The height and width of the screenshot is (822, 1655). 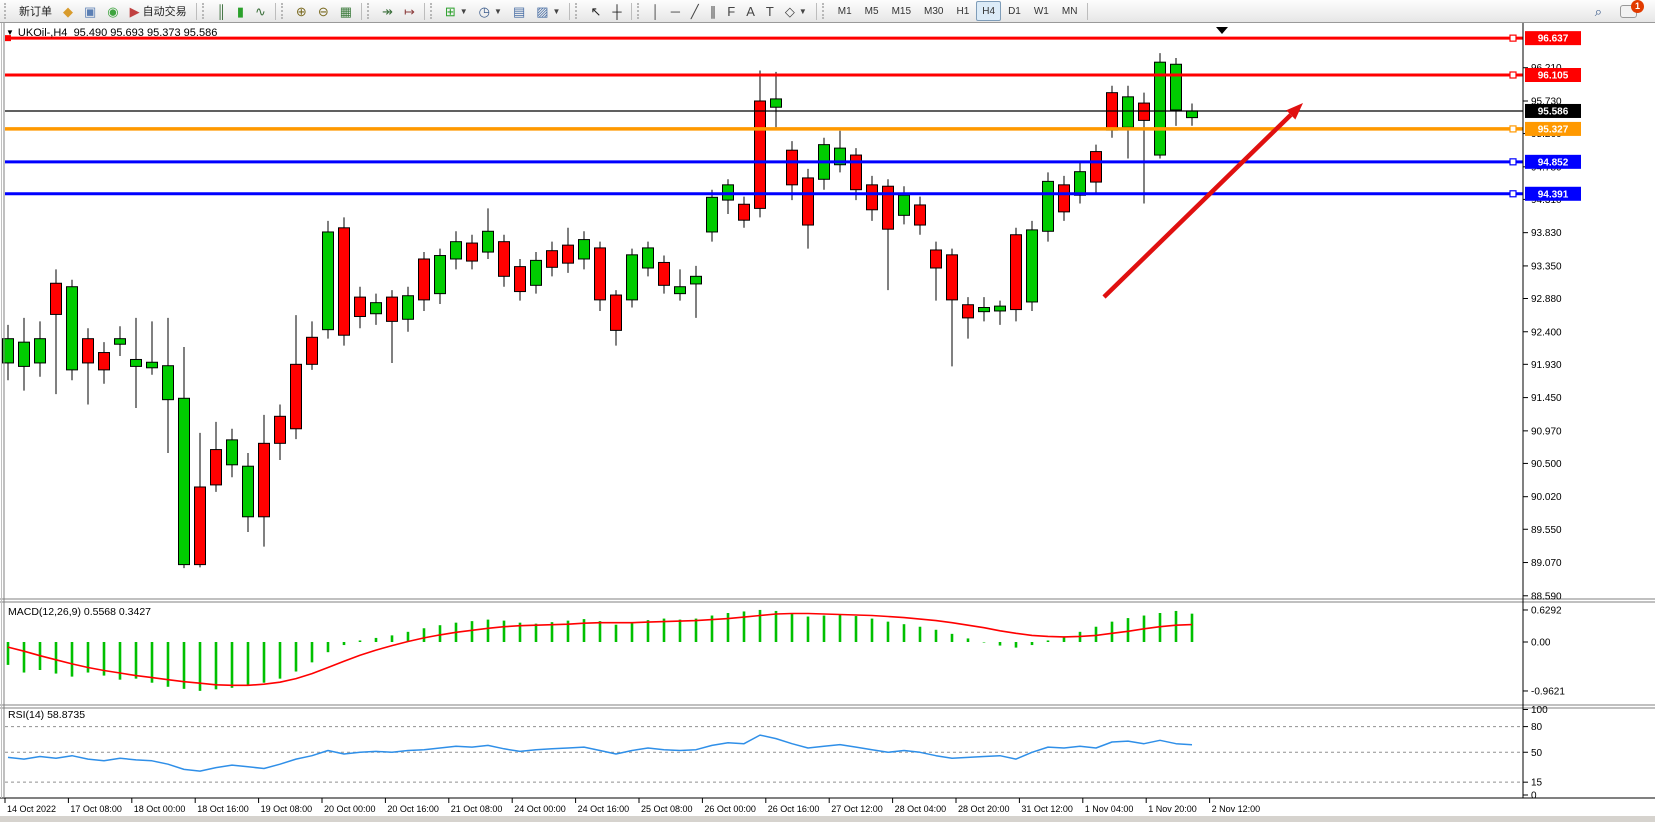 What do you see at coordinates (456, 11) in the screenshot?
I see `new-chart-button: ⊞ ▼` at bounding box center [456, 11].